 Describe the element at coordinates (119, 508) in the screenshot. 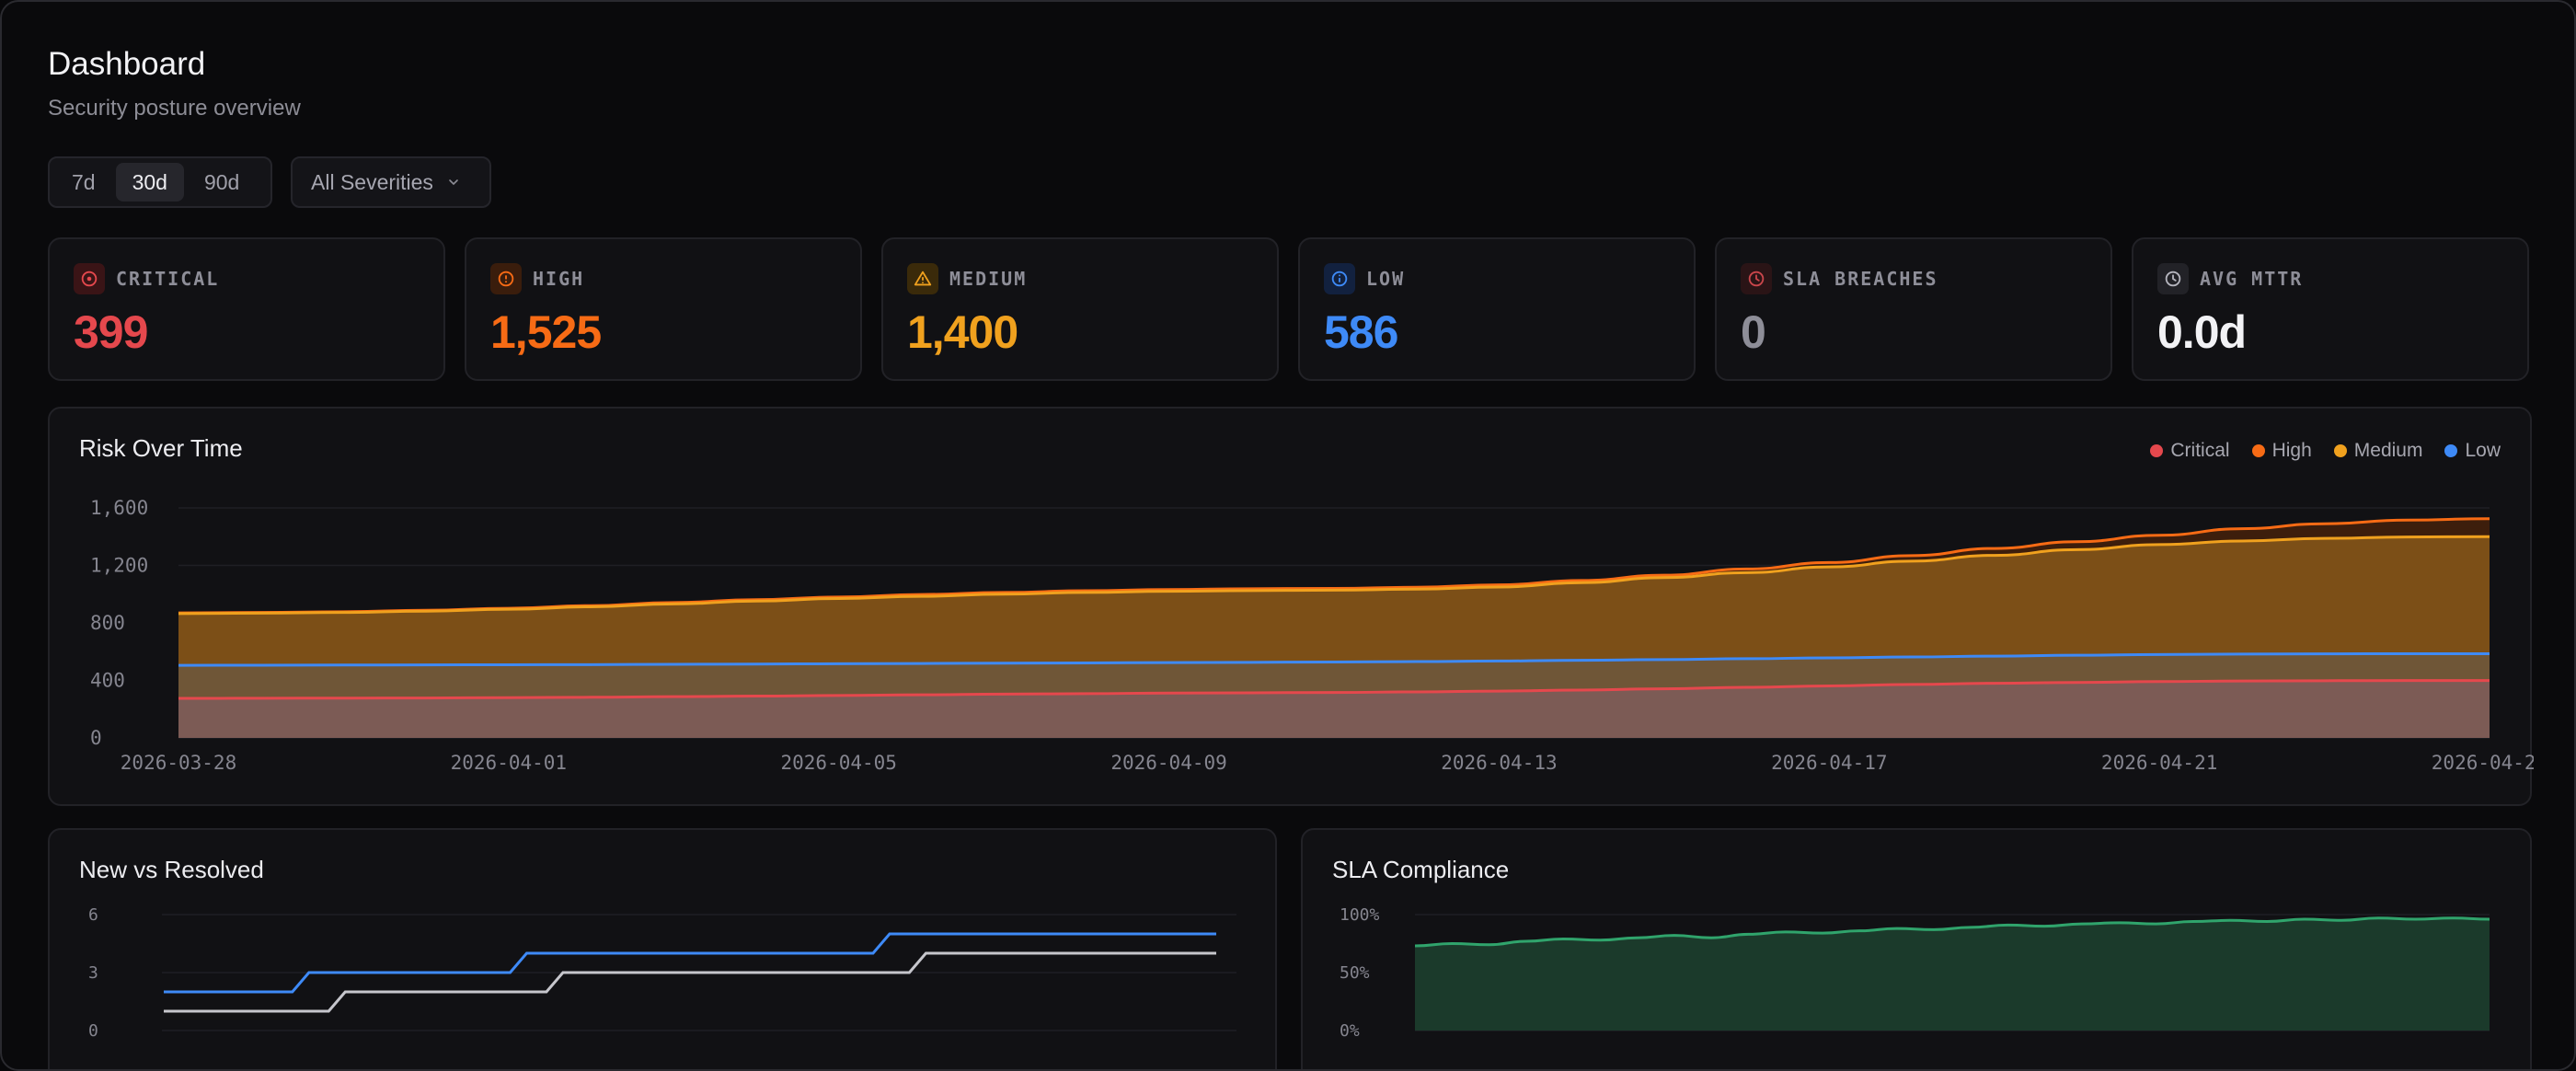

I see `y-tick-label: 1,600` at that location.